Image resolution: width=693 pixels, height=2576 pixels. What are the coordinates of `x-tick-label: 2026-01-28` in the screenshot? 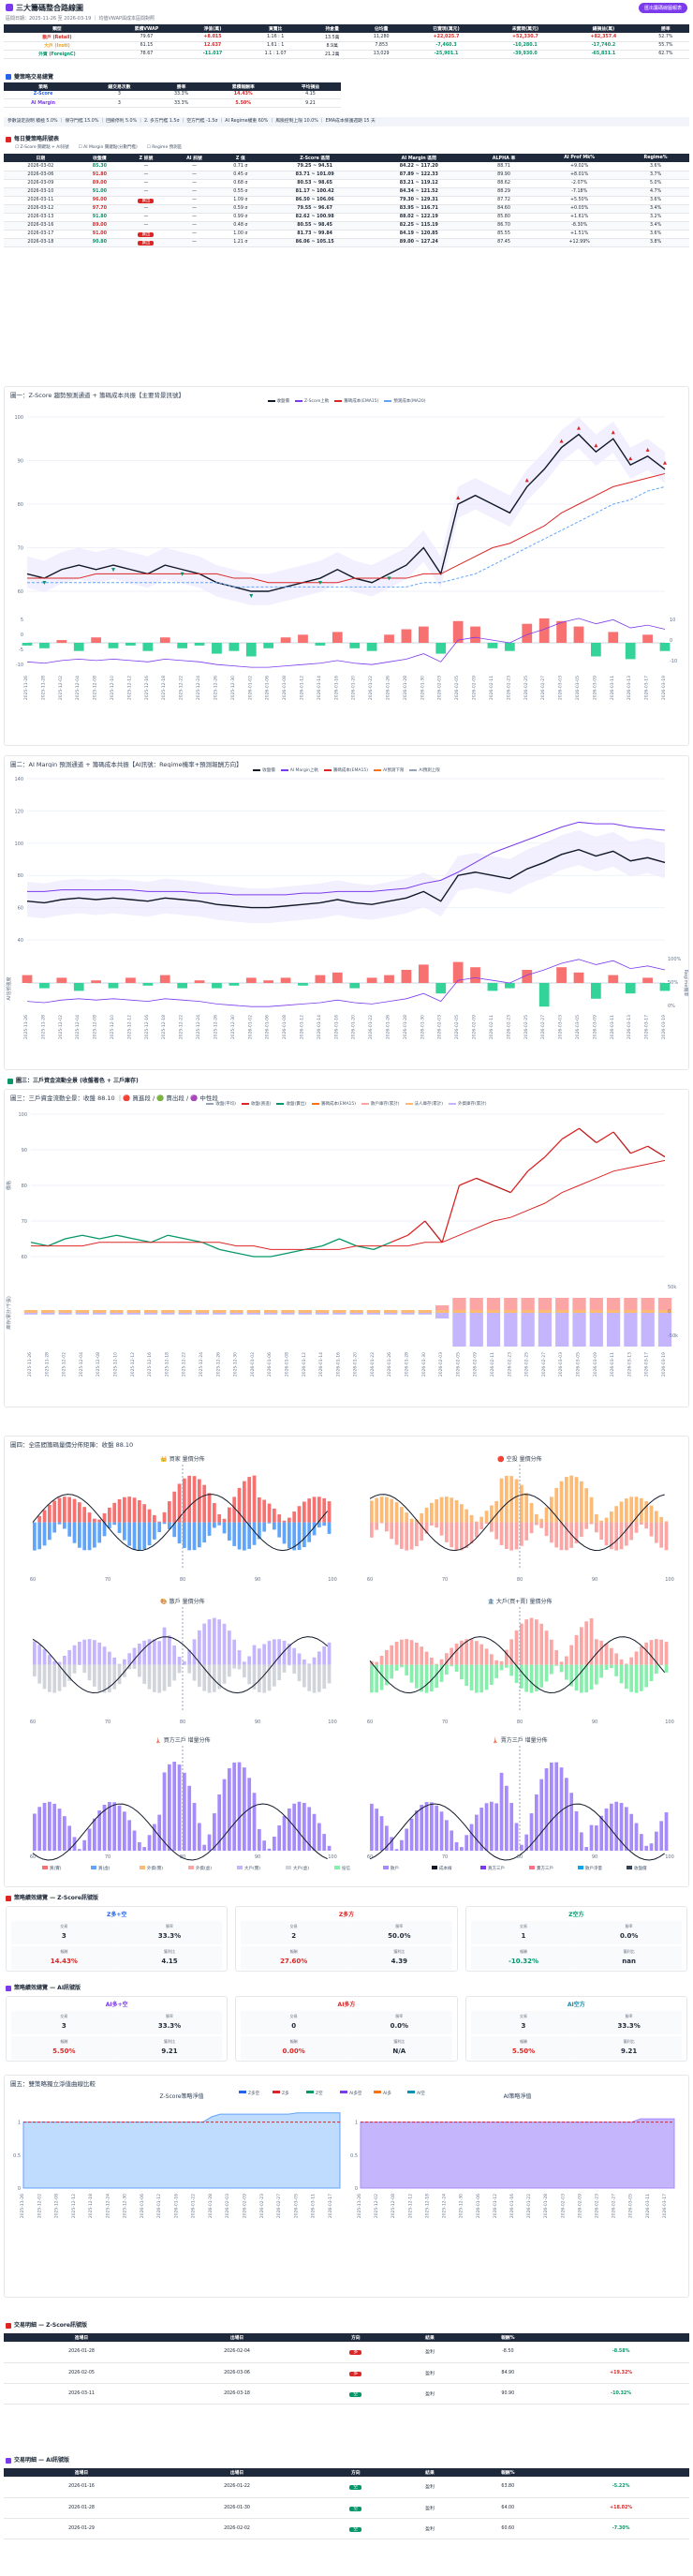 It's located at (407, 1364).